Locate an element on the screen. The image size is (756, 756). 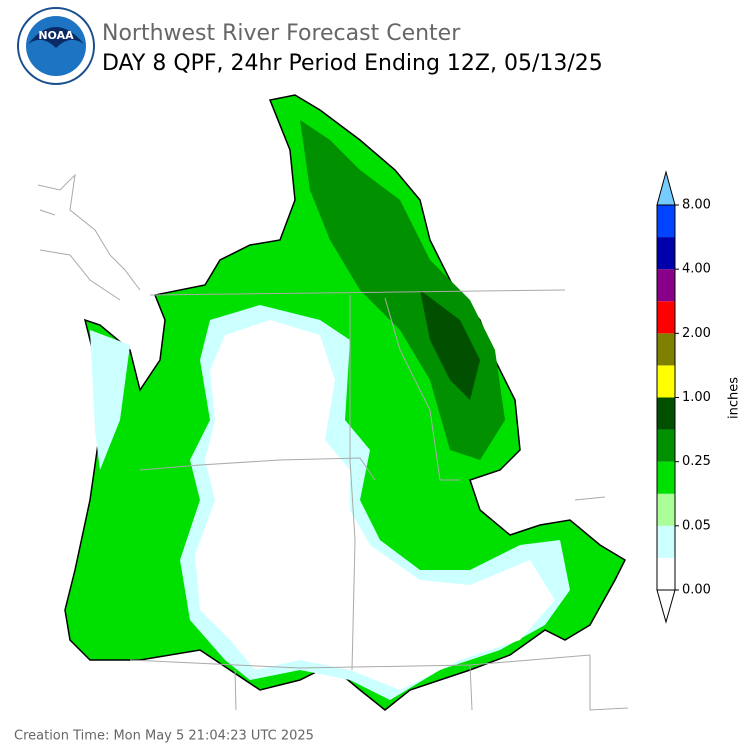
colorbar-tick-label: 0.05 is located at coordinates (696, 525).